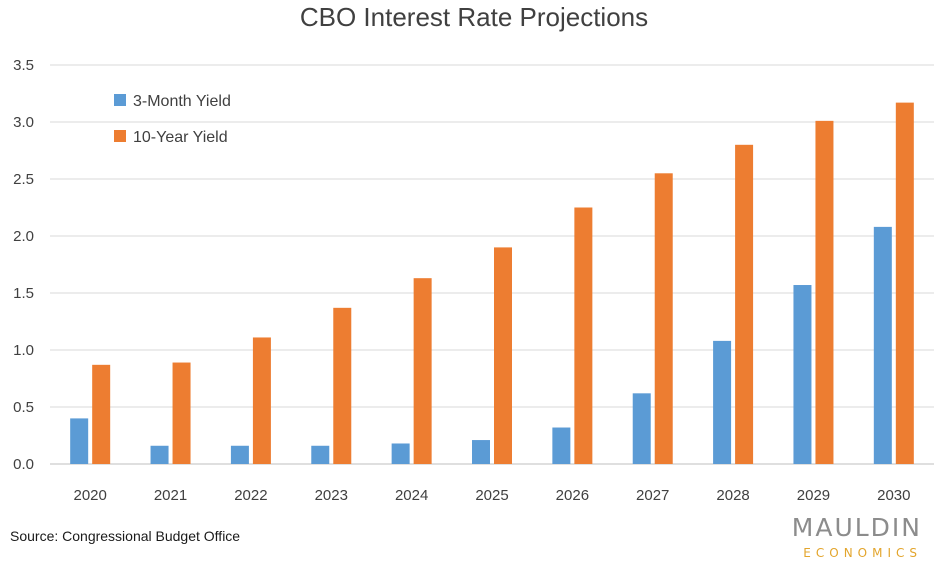 Image resolution: width=946 pixels, height=564 pixels. Describe the element at coordinates (474, 17) in the screenshot. I see `chart-title: CBO Interest Rate Projections` at that location.